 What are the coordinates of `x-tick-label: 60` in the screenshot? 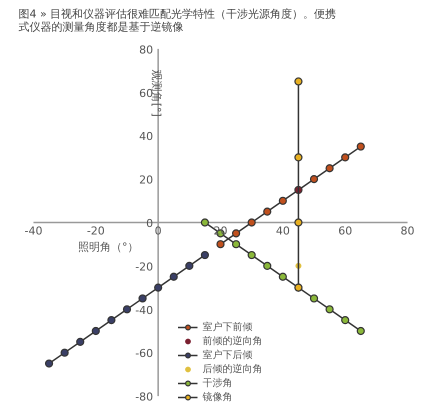 It's located at (345, 231).